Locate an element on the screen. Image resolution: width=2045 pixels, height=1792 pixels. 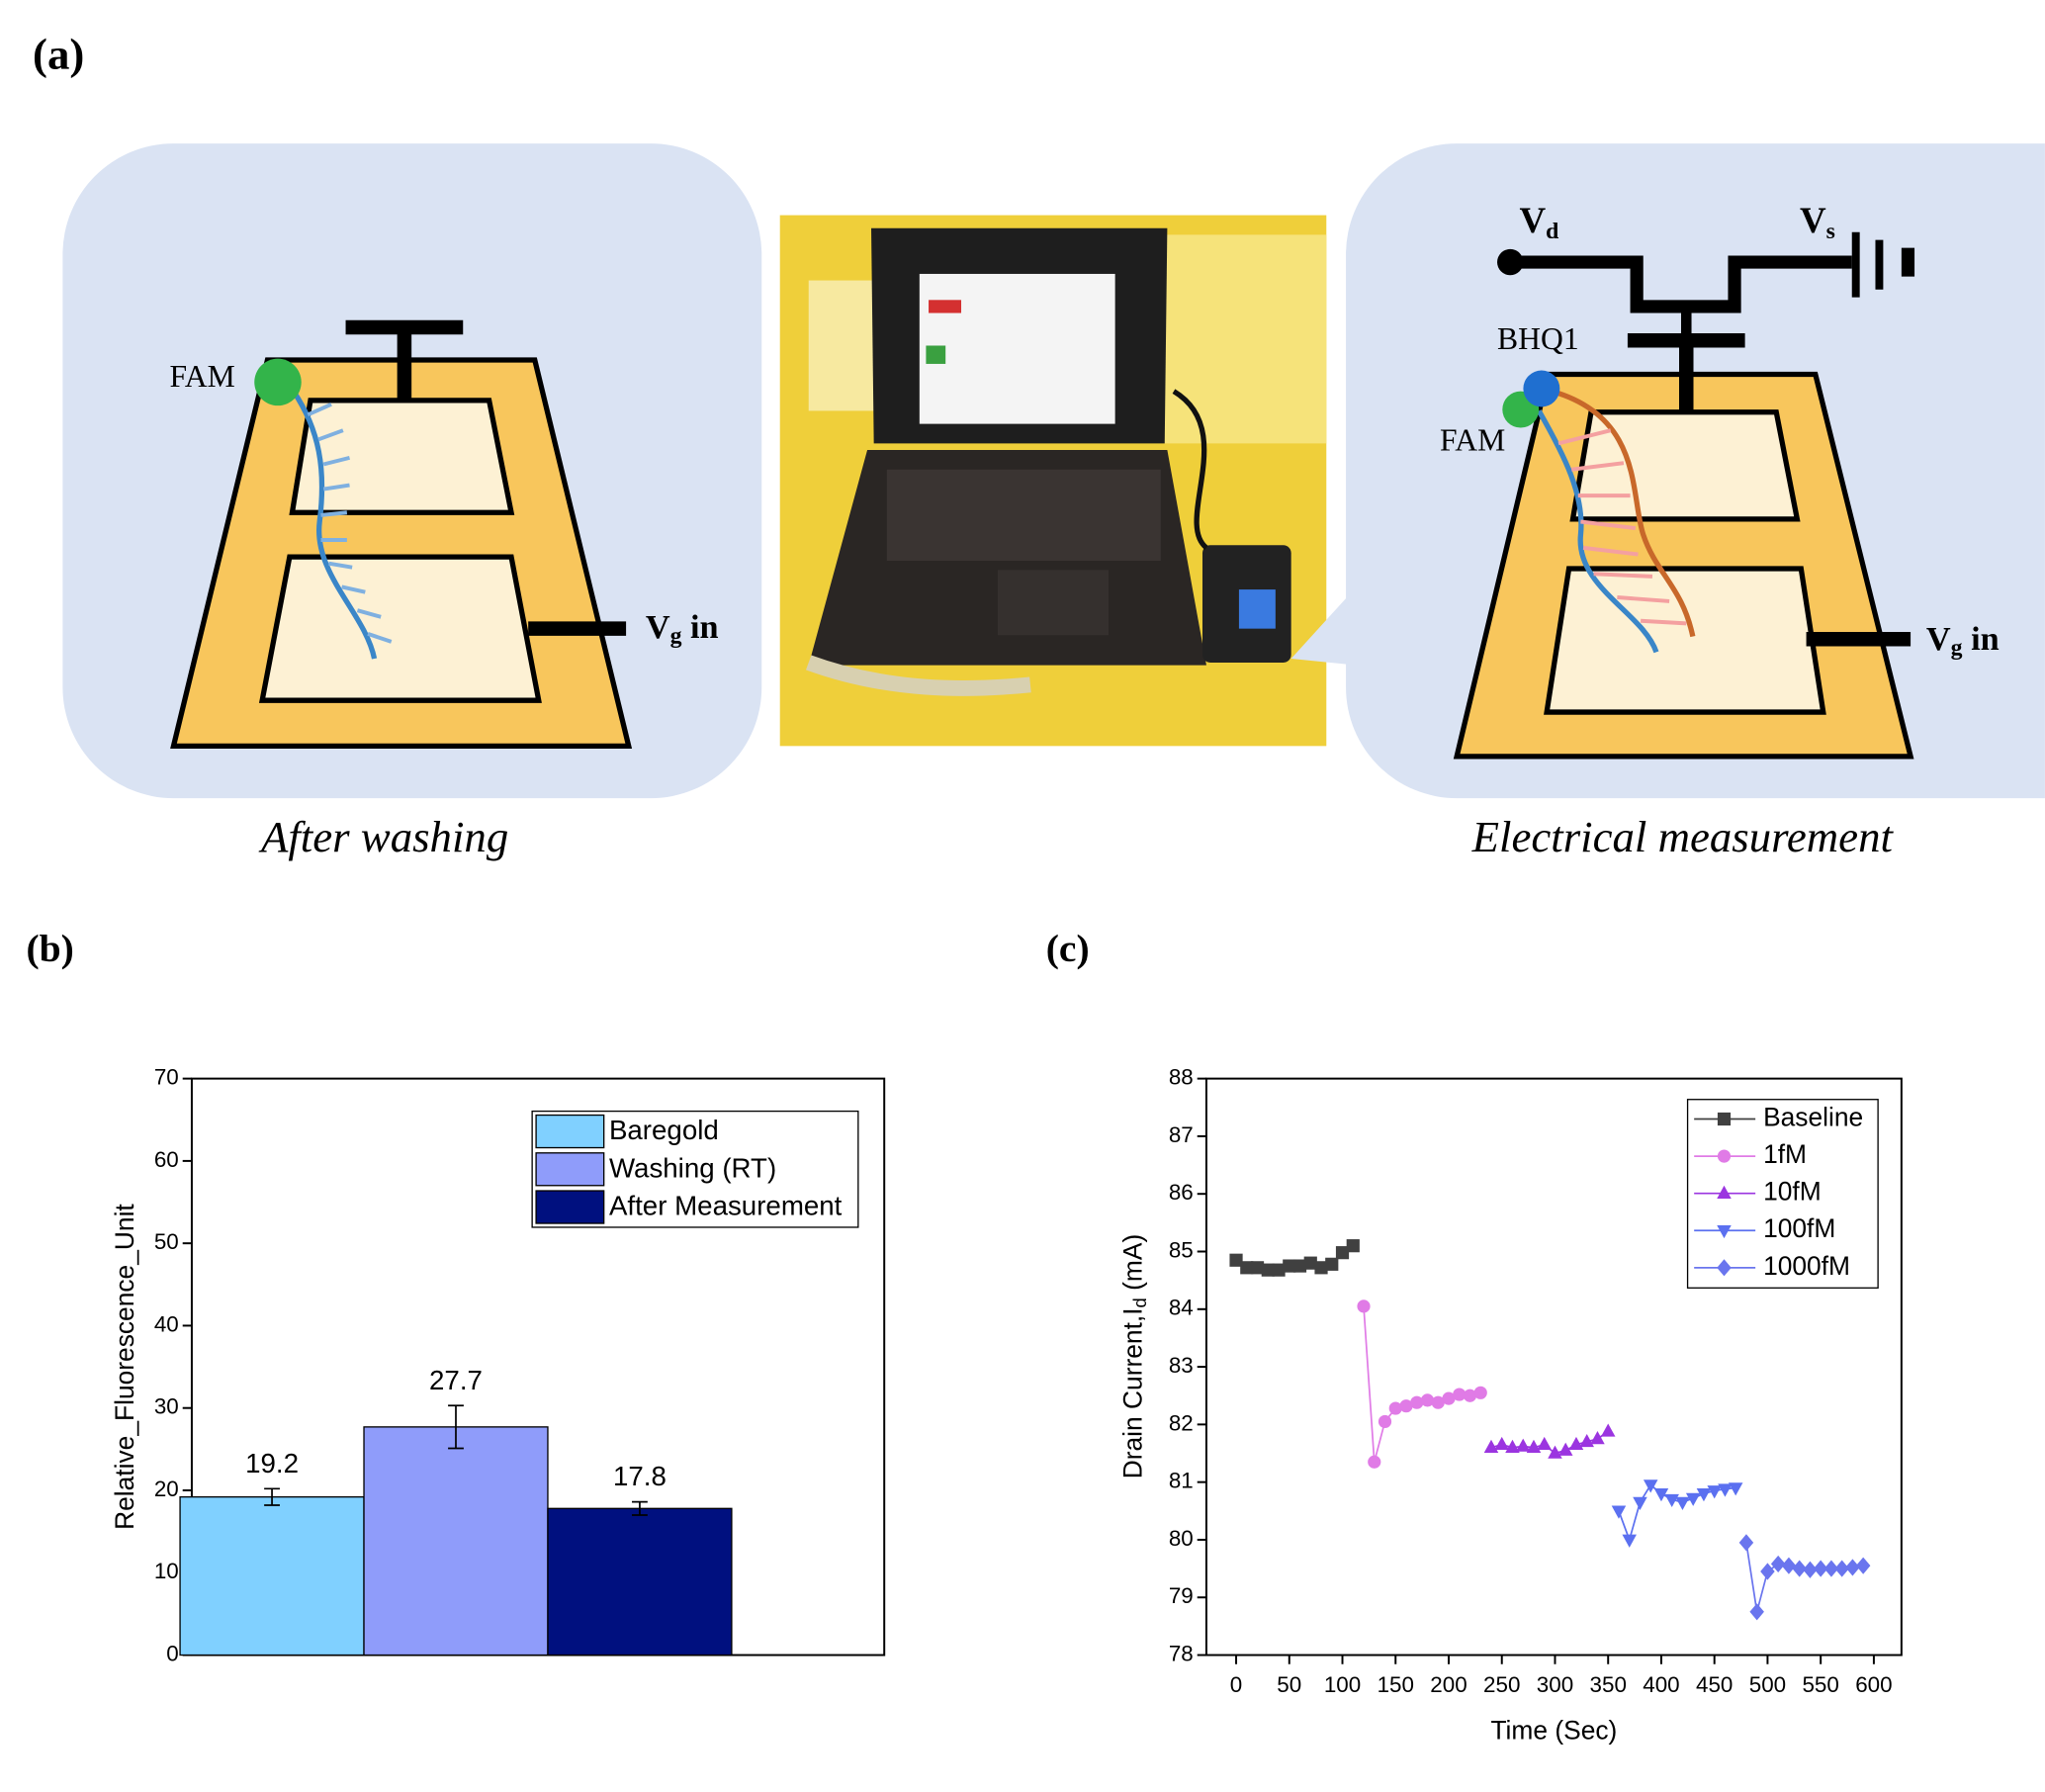
x-tick-label: 100 is located at coordinates (1342, 1684).